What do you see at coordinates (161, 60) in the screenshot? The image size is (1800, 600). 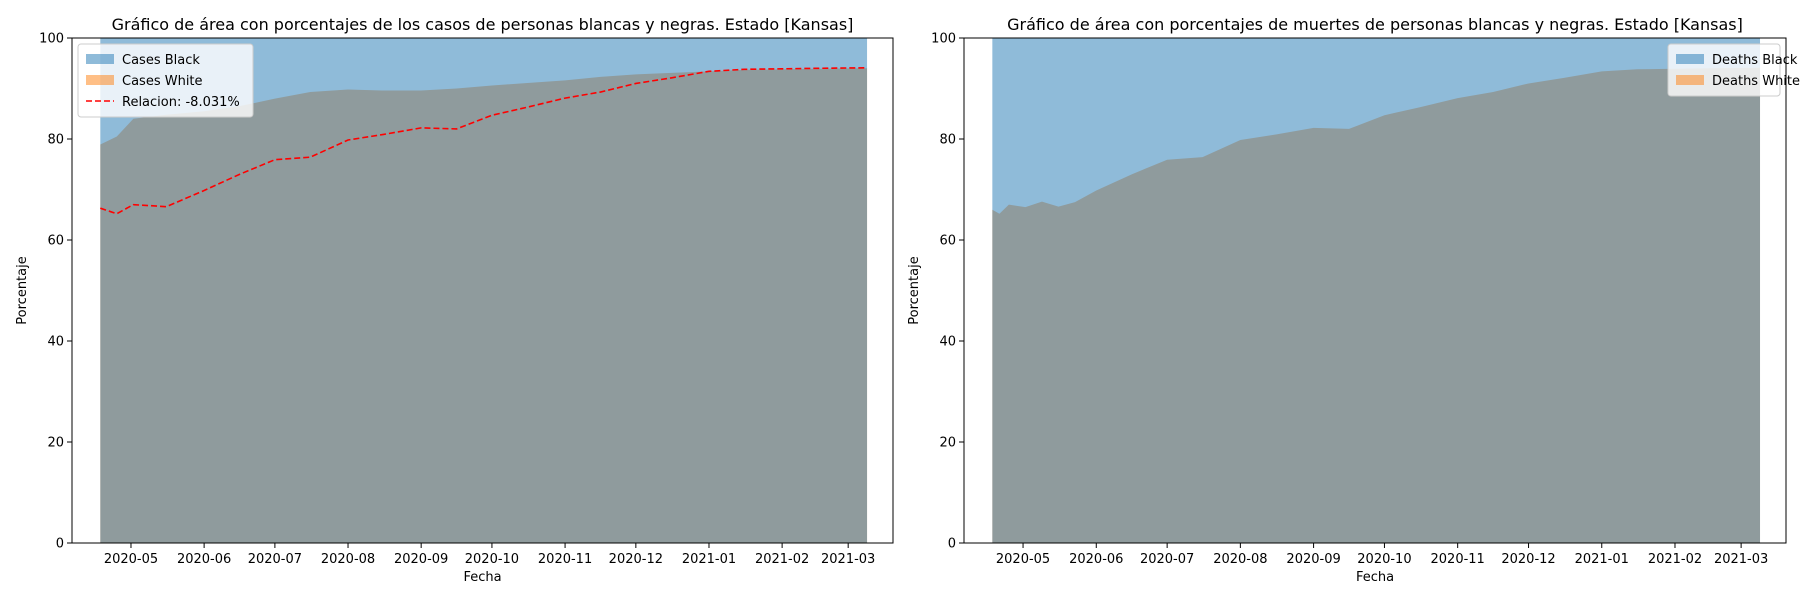 I see `legend-label: Cases Black` at bounding box center [161, 60].